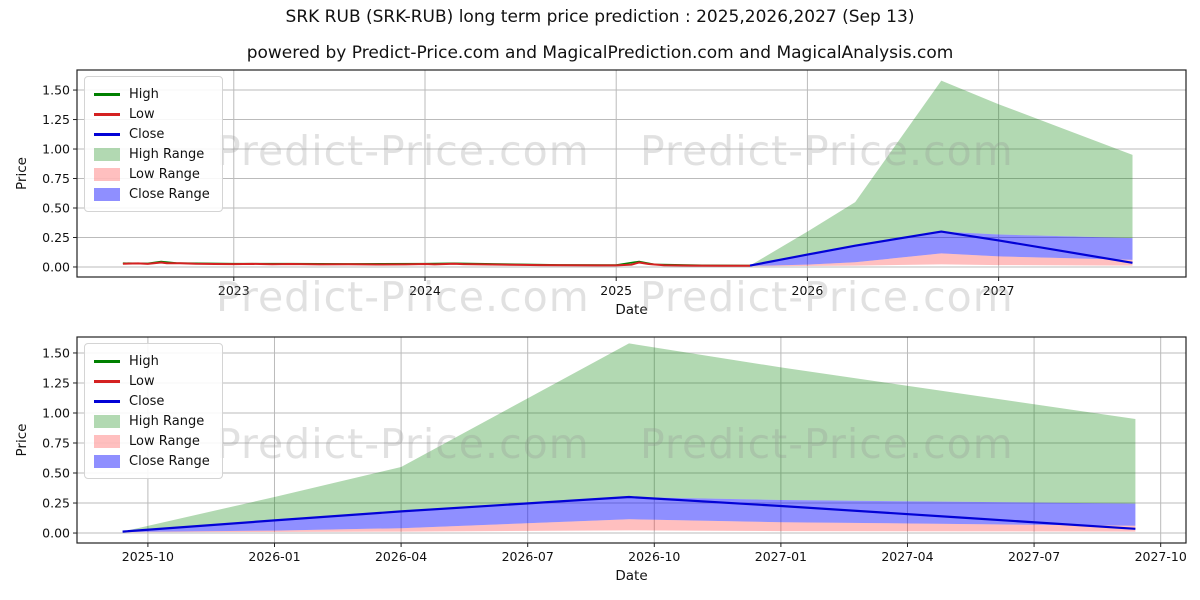 Image resolution: width=1200 pixels, height=600 pixels. What do you see at coordinates (528, 556) in the screenshot?
I see `x-tick-label: 2026-07` at bounding box center [528, 556].